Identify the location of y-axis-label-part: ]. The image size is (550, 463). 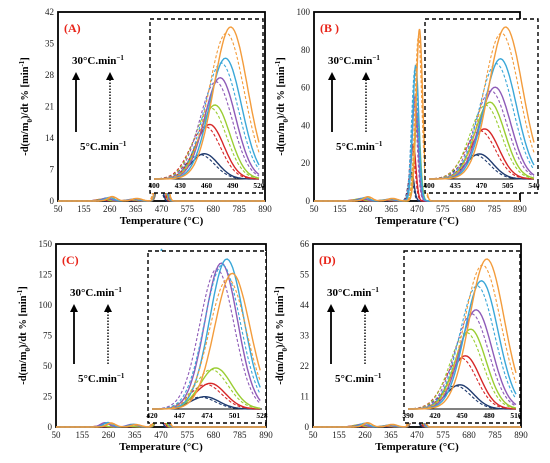
(25, 59).